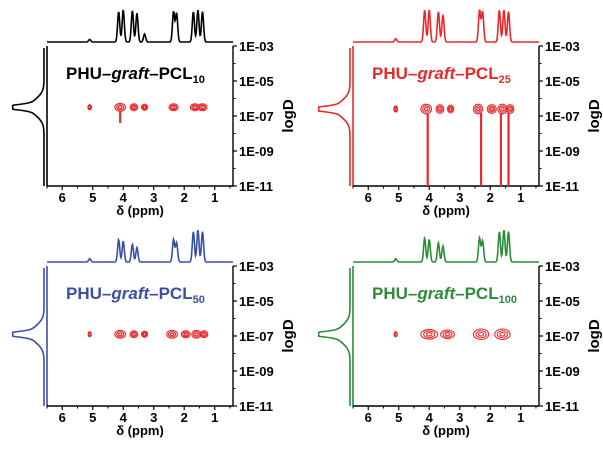 This screenshot has height=452, width=603. Describe the element at coordinates (124, 417) in the screenshot. I see `x-tick-label: 4` at that location.